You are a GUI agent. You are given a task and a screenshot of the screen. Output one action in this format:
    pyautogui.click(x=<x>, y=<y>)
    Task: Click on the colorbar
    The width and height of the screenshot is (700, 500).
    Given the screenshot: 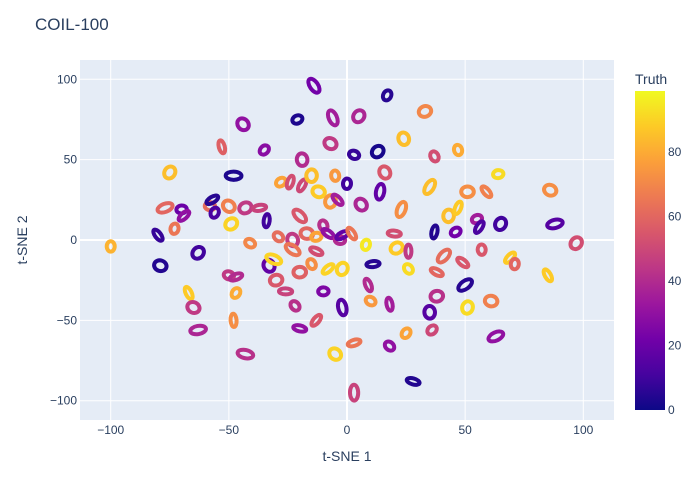 What is the action you would take?
    pyautogui.click(x=650, y=250)
    